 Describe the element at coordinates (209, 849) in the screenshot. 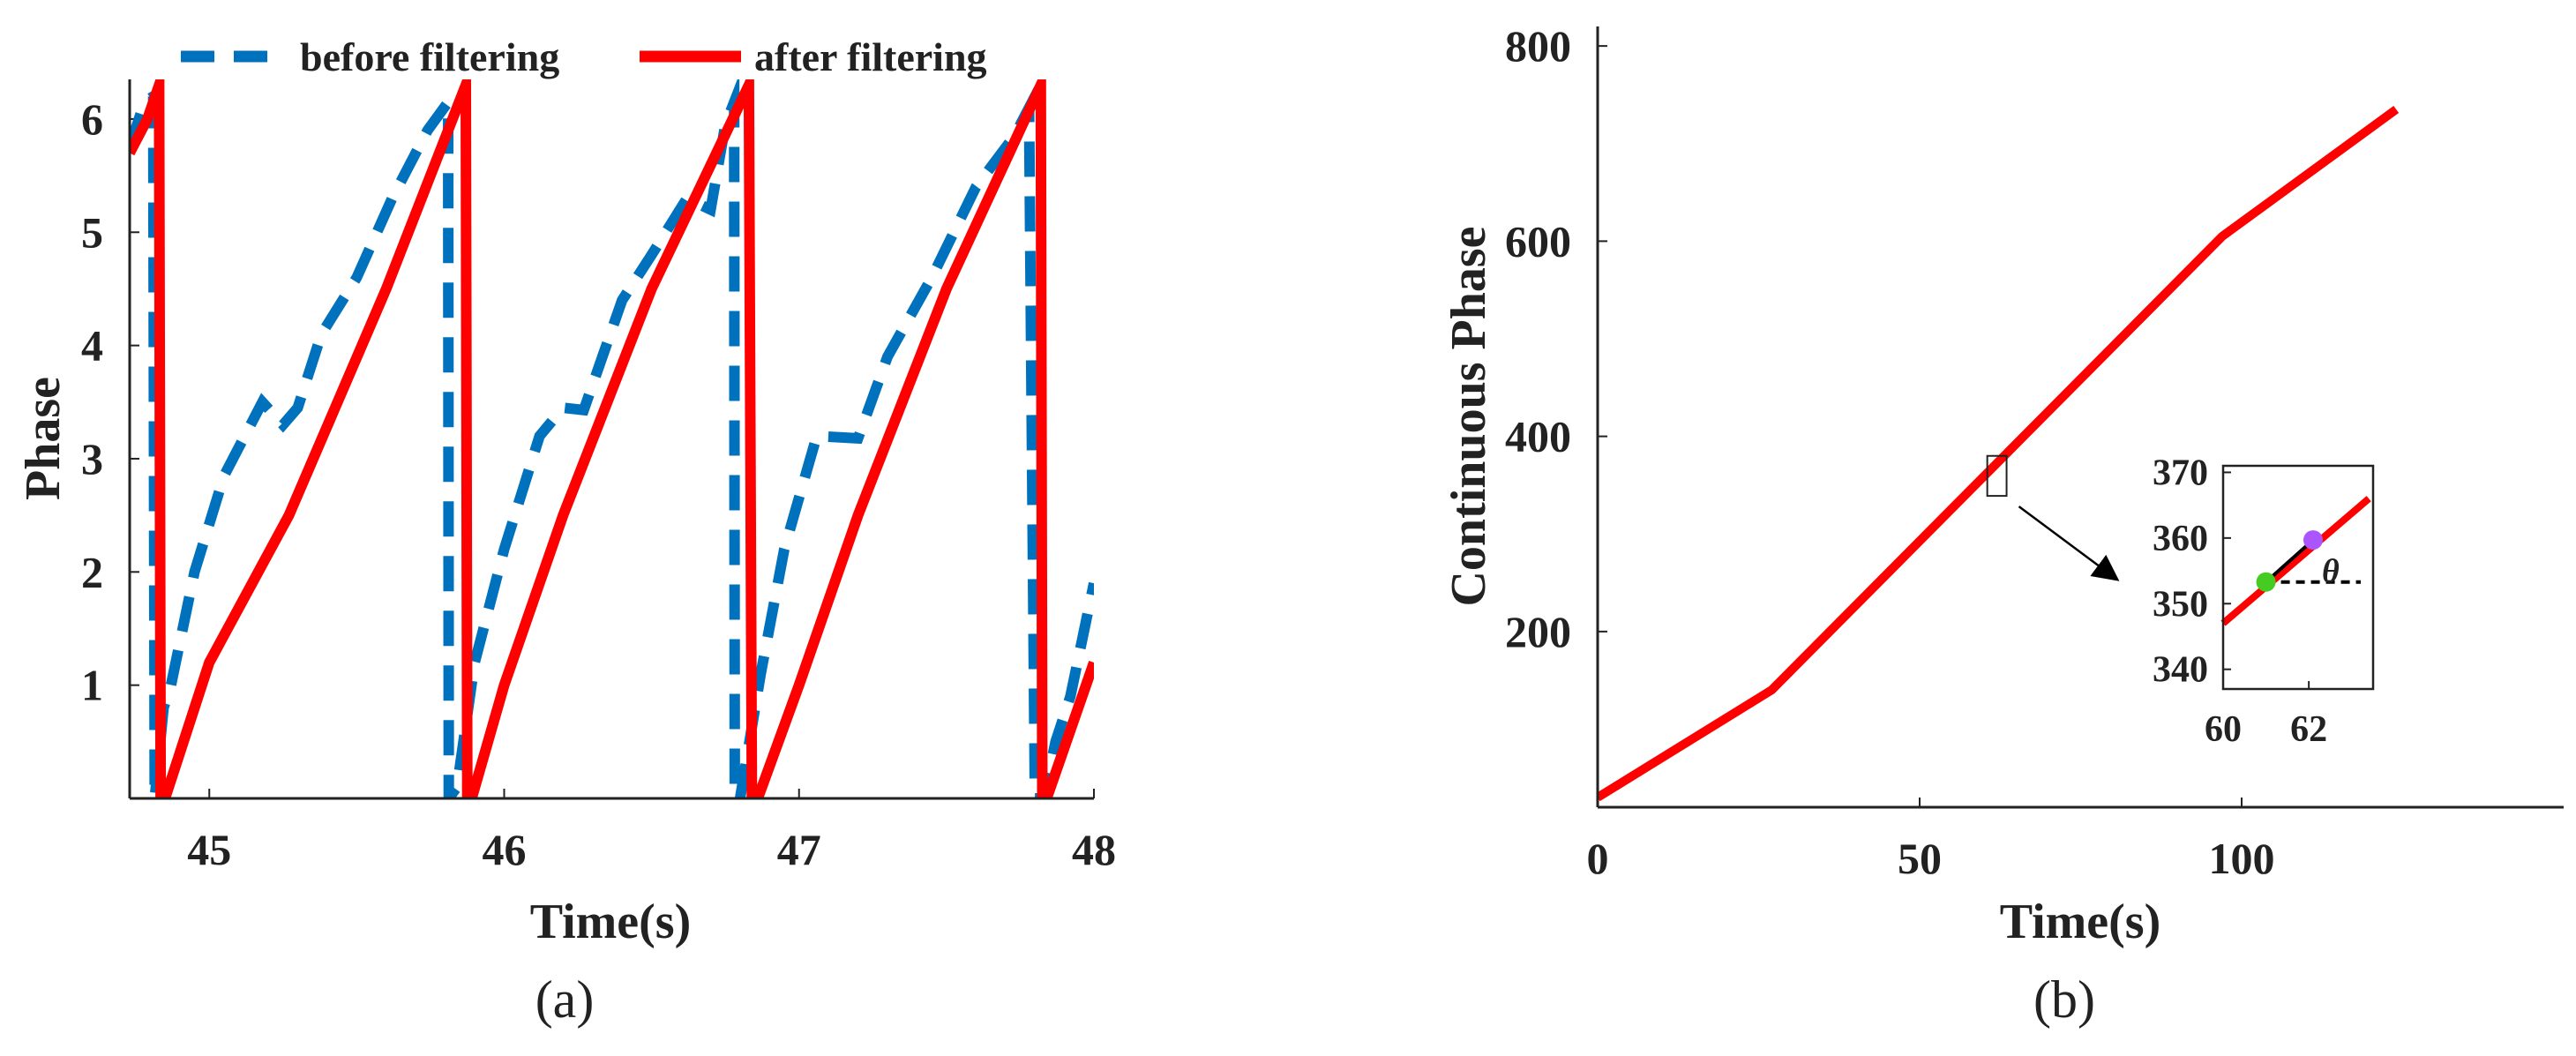

I see `panel-a-x-tick-label: 45` at that location.